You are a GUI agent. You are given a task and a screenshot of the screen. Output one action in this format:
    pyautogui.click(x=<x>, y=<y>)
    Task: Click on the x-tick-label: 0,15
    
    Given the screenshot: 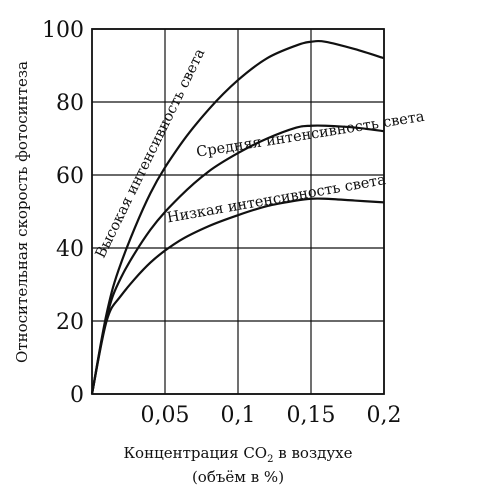 What is the action you would take?
    pyautogui.click(x=311, y=415)
    